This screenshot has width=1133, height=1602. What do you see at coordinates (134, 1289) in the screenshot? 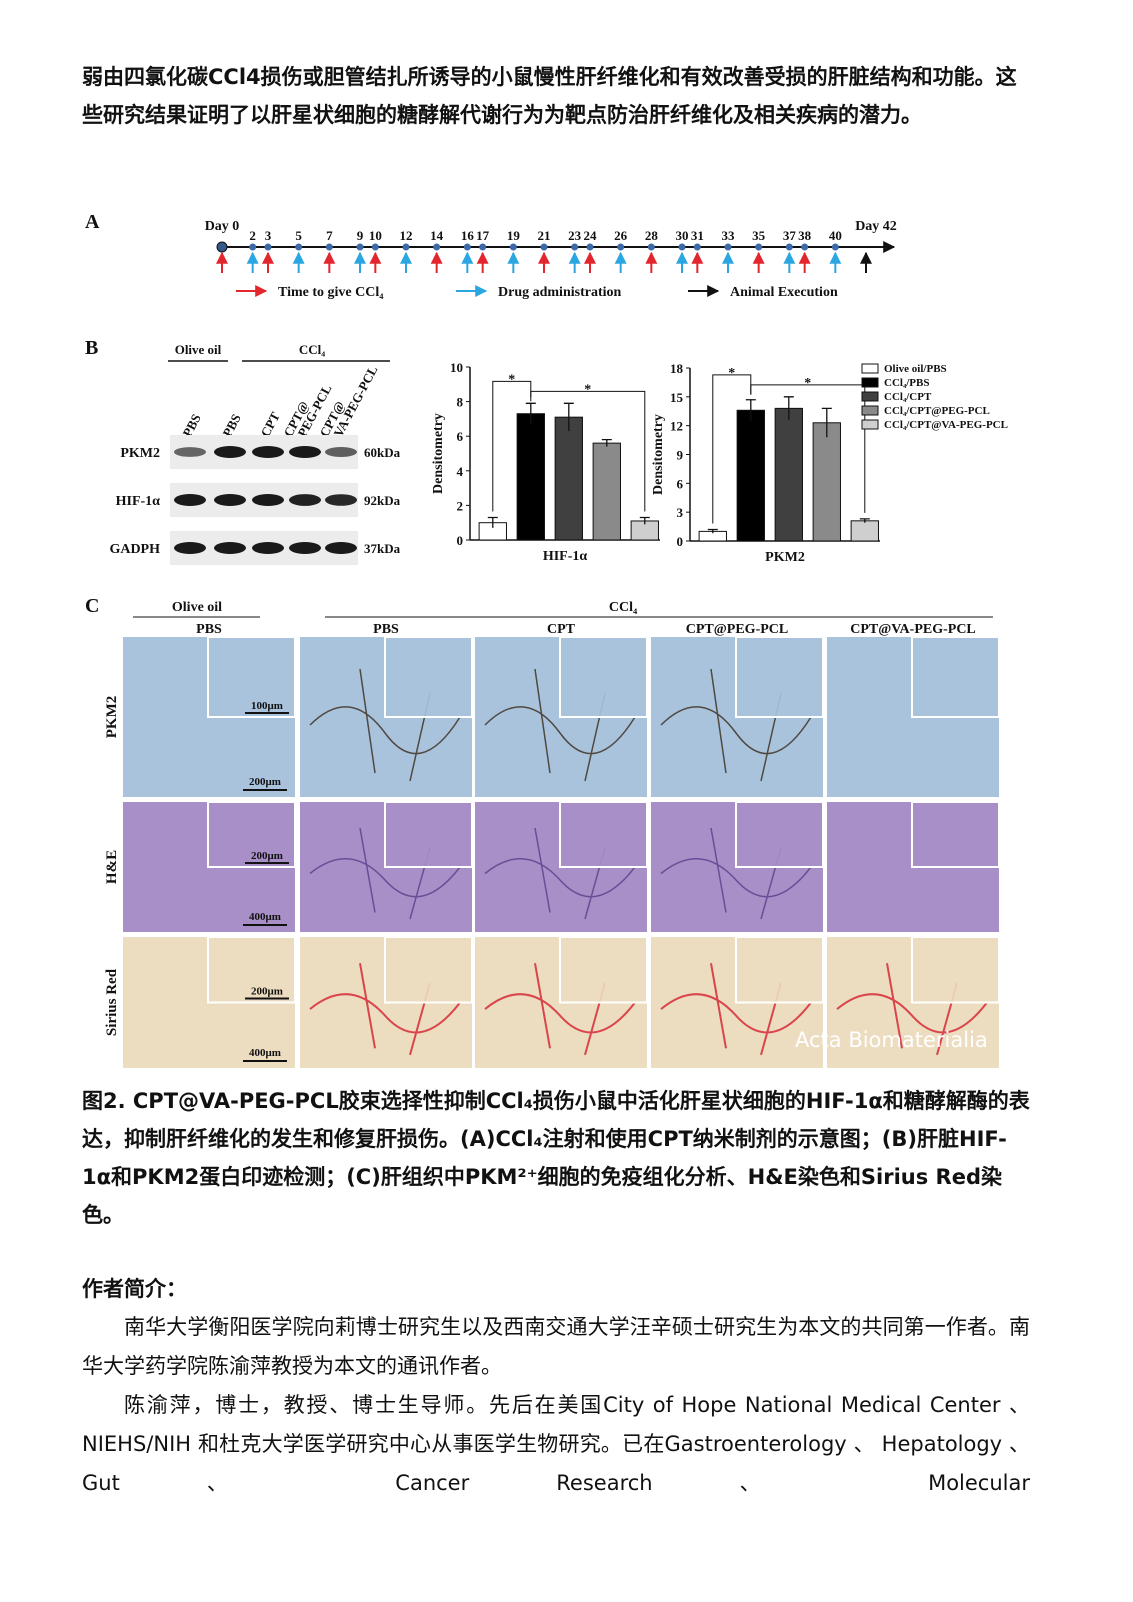
I see `section-heading: 作者简介：` at bounding box center [134, 1289].